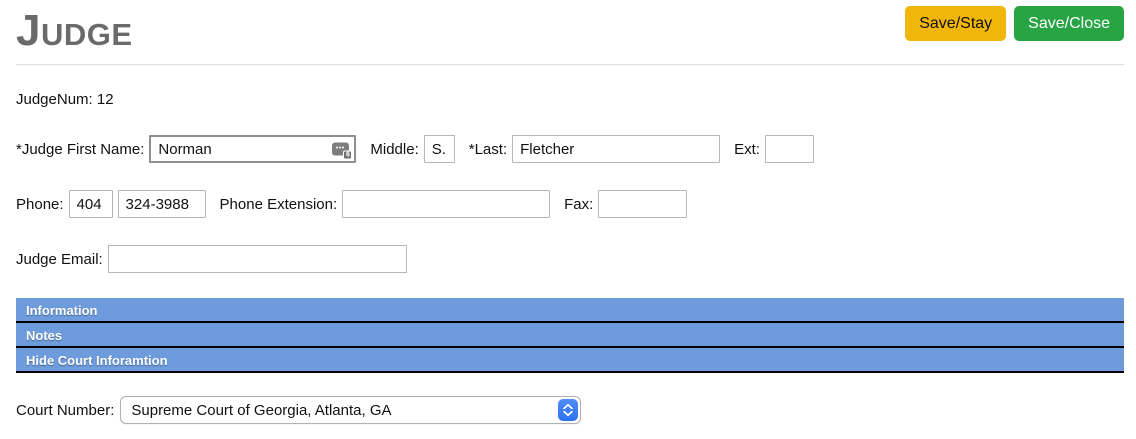 This screenshot has height=439, width=1136. I want to click on page-title: Judge, so click(74, 30).